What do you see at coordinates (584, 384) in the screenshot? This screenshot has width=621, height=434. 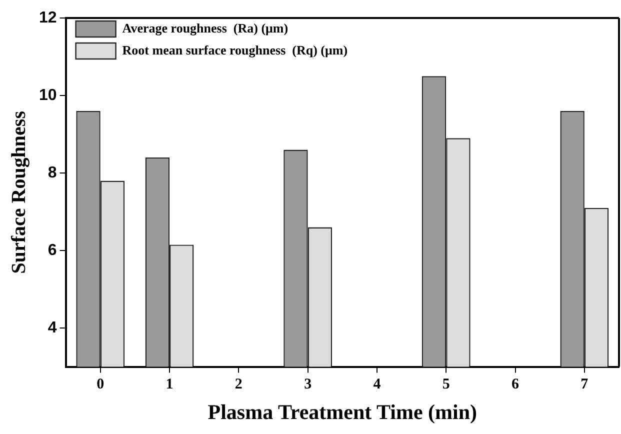 I see `x-tick-label: 7` at bounding box center [584, 384].